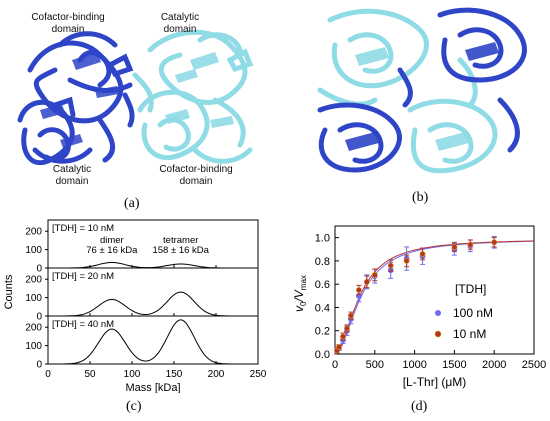  Describe the element at coordinates (83, 324) in the screenshot. I see `subplot-label: [TDH] = 40 nM` at that location.